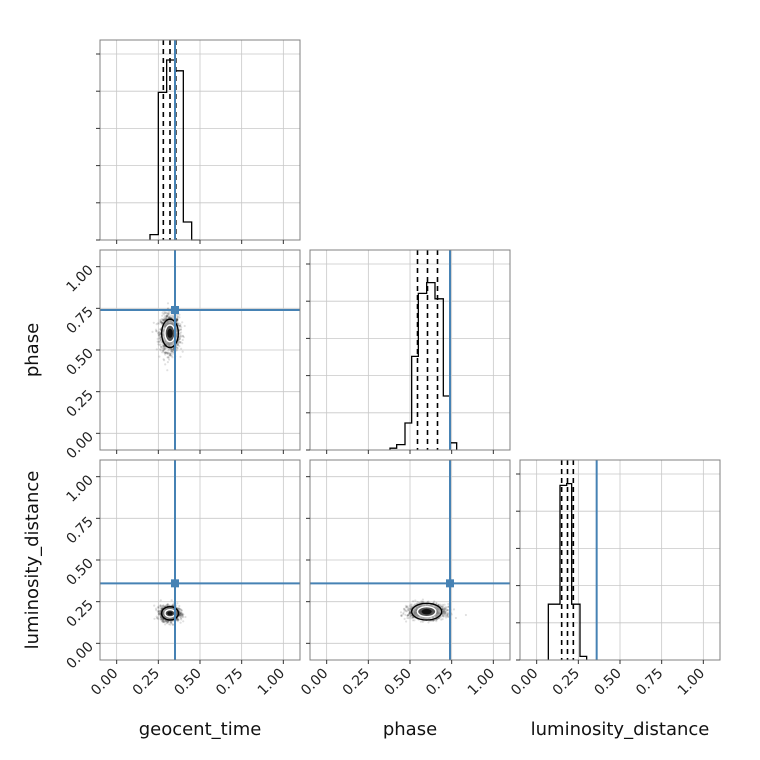 The height and width of the screenshot is (760, 760). I want to click on x-tick-label: 0.25, so click(146, 682).